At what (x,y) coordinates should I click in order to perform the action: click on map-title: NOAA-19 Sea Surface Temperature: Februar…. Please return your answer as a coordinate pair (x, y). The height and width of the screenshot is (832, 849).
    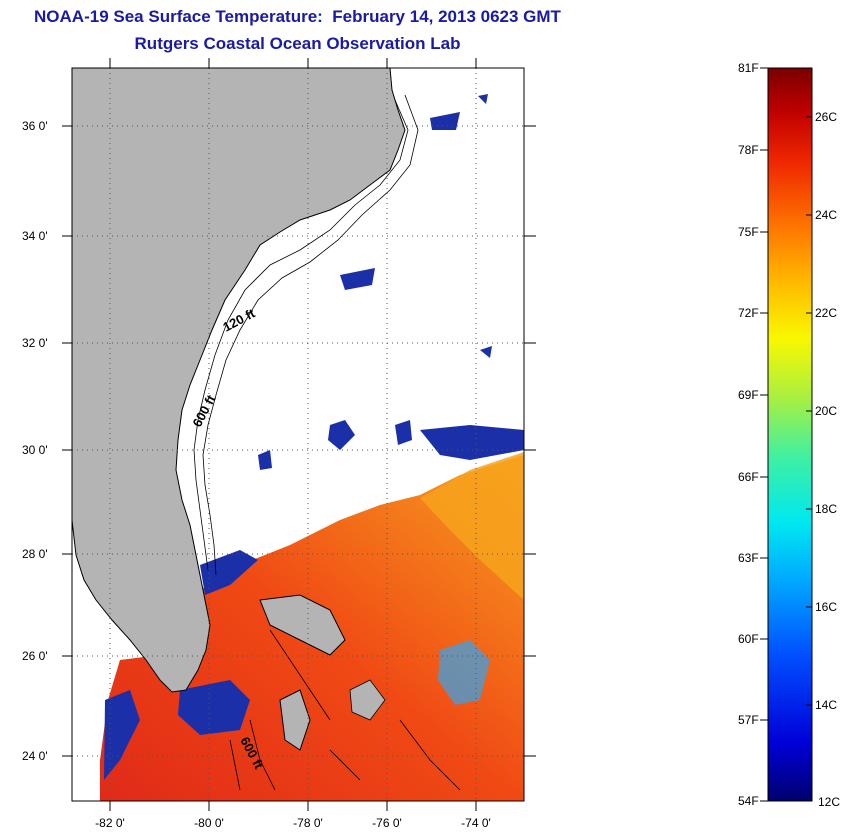
    Looking at the image, I should click on (297, 16).